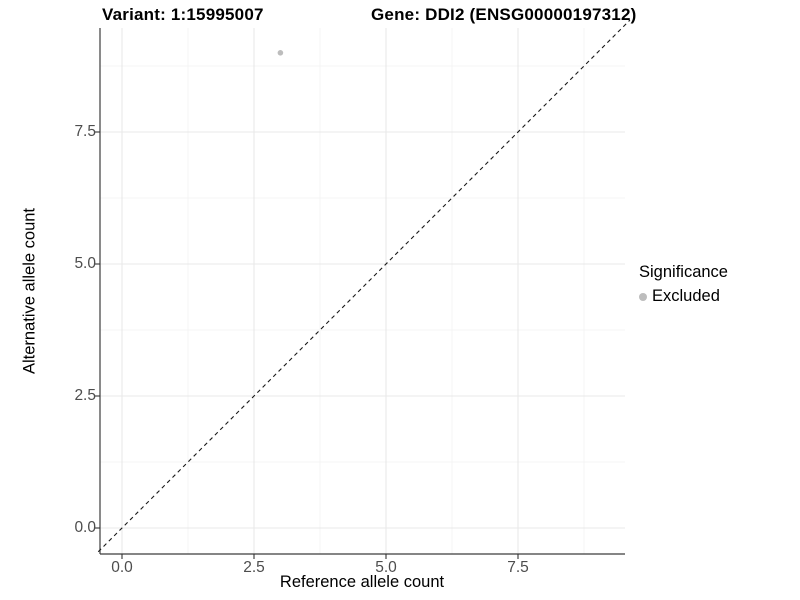 The height and width of the screenshot is (600, 800). Describe the element at coordinates (122, 567) in the screenshot. I see `x-tick-label: 0.0` at that location.